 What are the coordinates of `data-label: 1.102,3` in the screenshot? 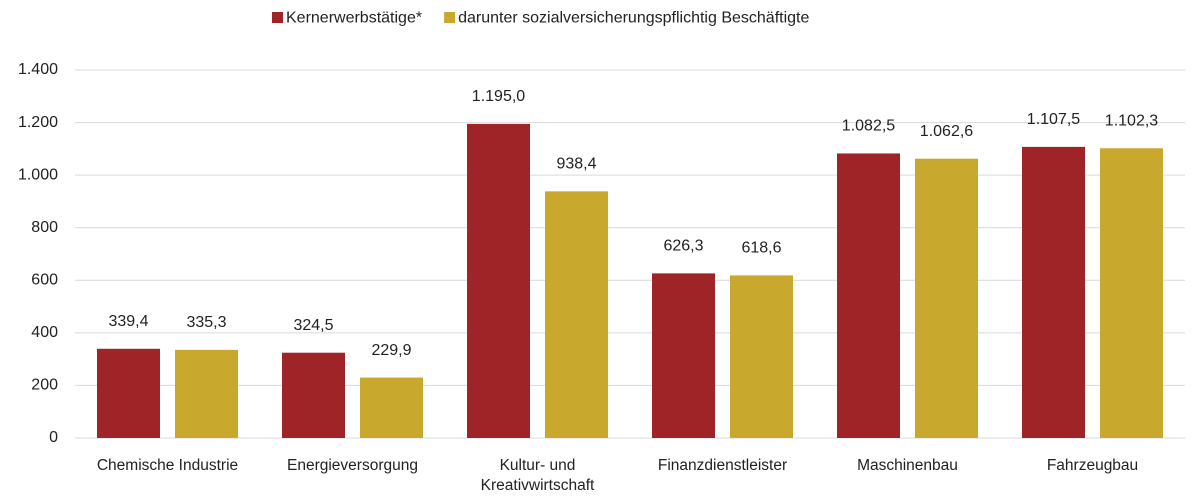 It's located at (1131, 120).